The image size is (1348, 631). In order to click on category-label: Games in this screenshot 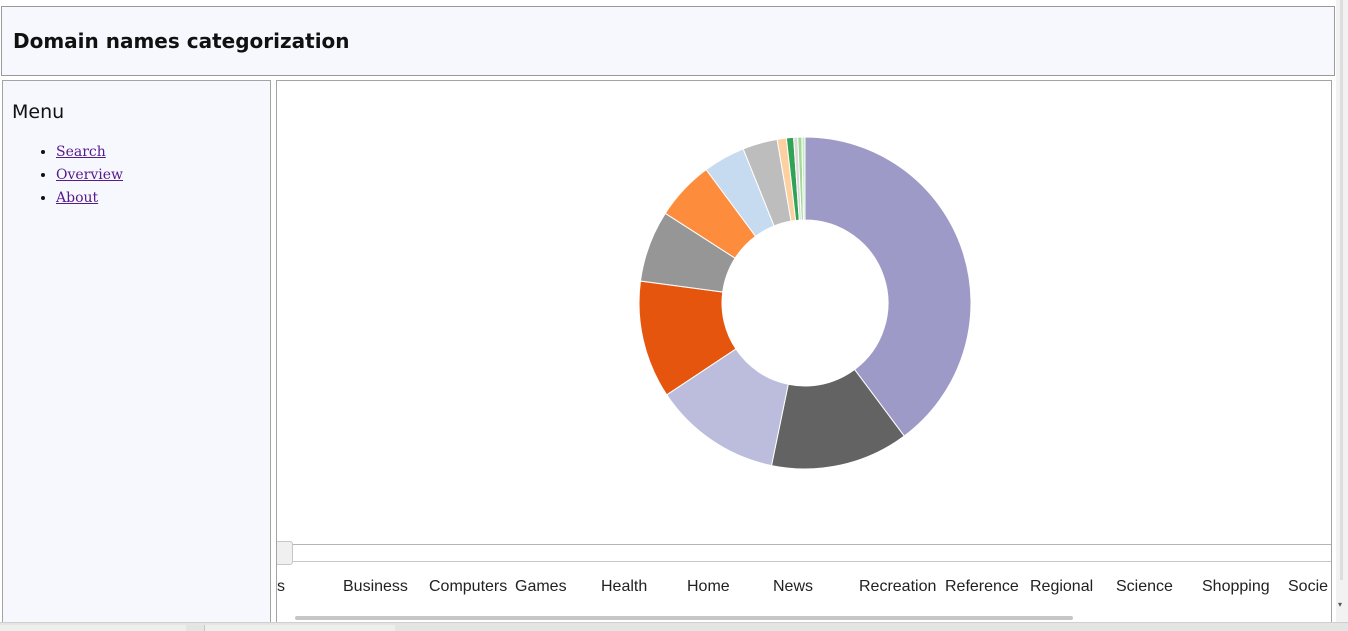, I will do `click(541, 586)`.